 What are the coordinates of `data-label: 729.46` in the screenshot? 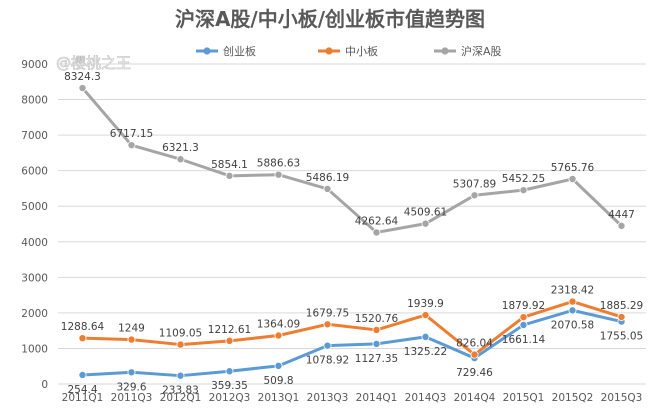 It's located at (474, 373).